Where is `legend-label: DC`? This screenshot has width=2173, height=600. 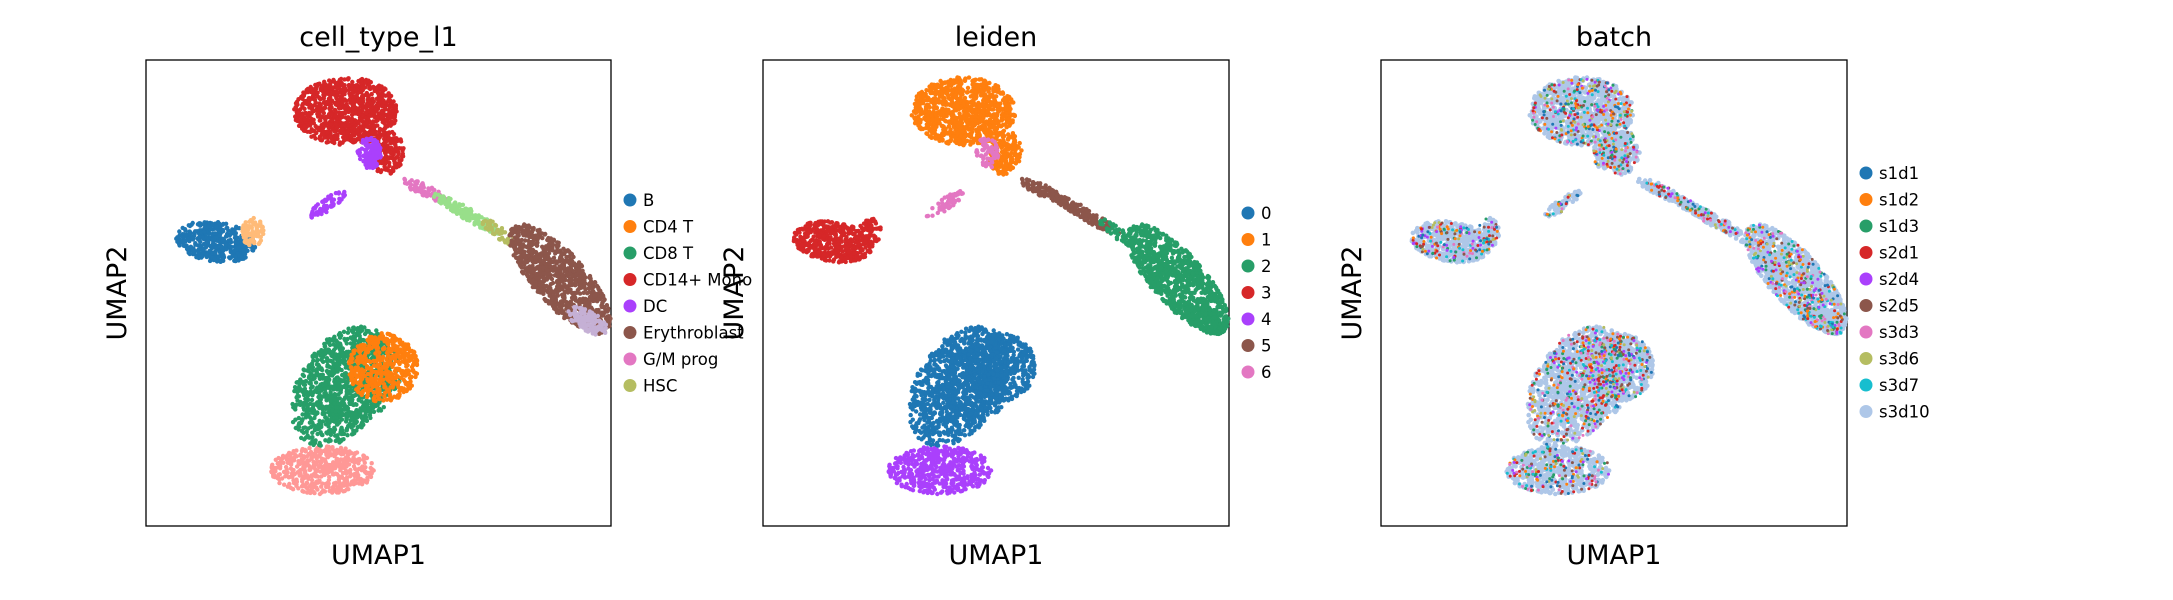 legend-label: DC is located at coordinates (655, 306).